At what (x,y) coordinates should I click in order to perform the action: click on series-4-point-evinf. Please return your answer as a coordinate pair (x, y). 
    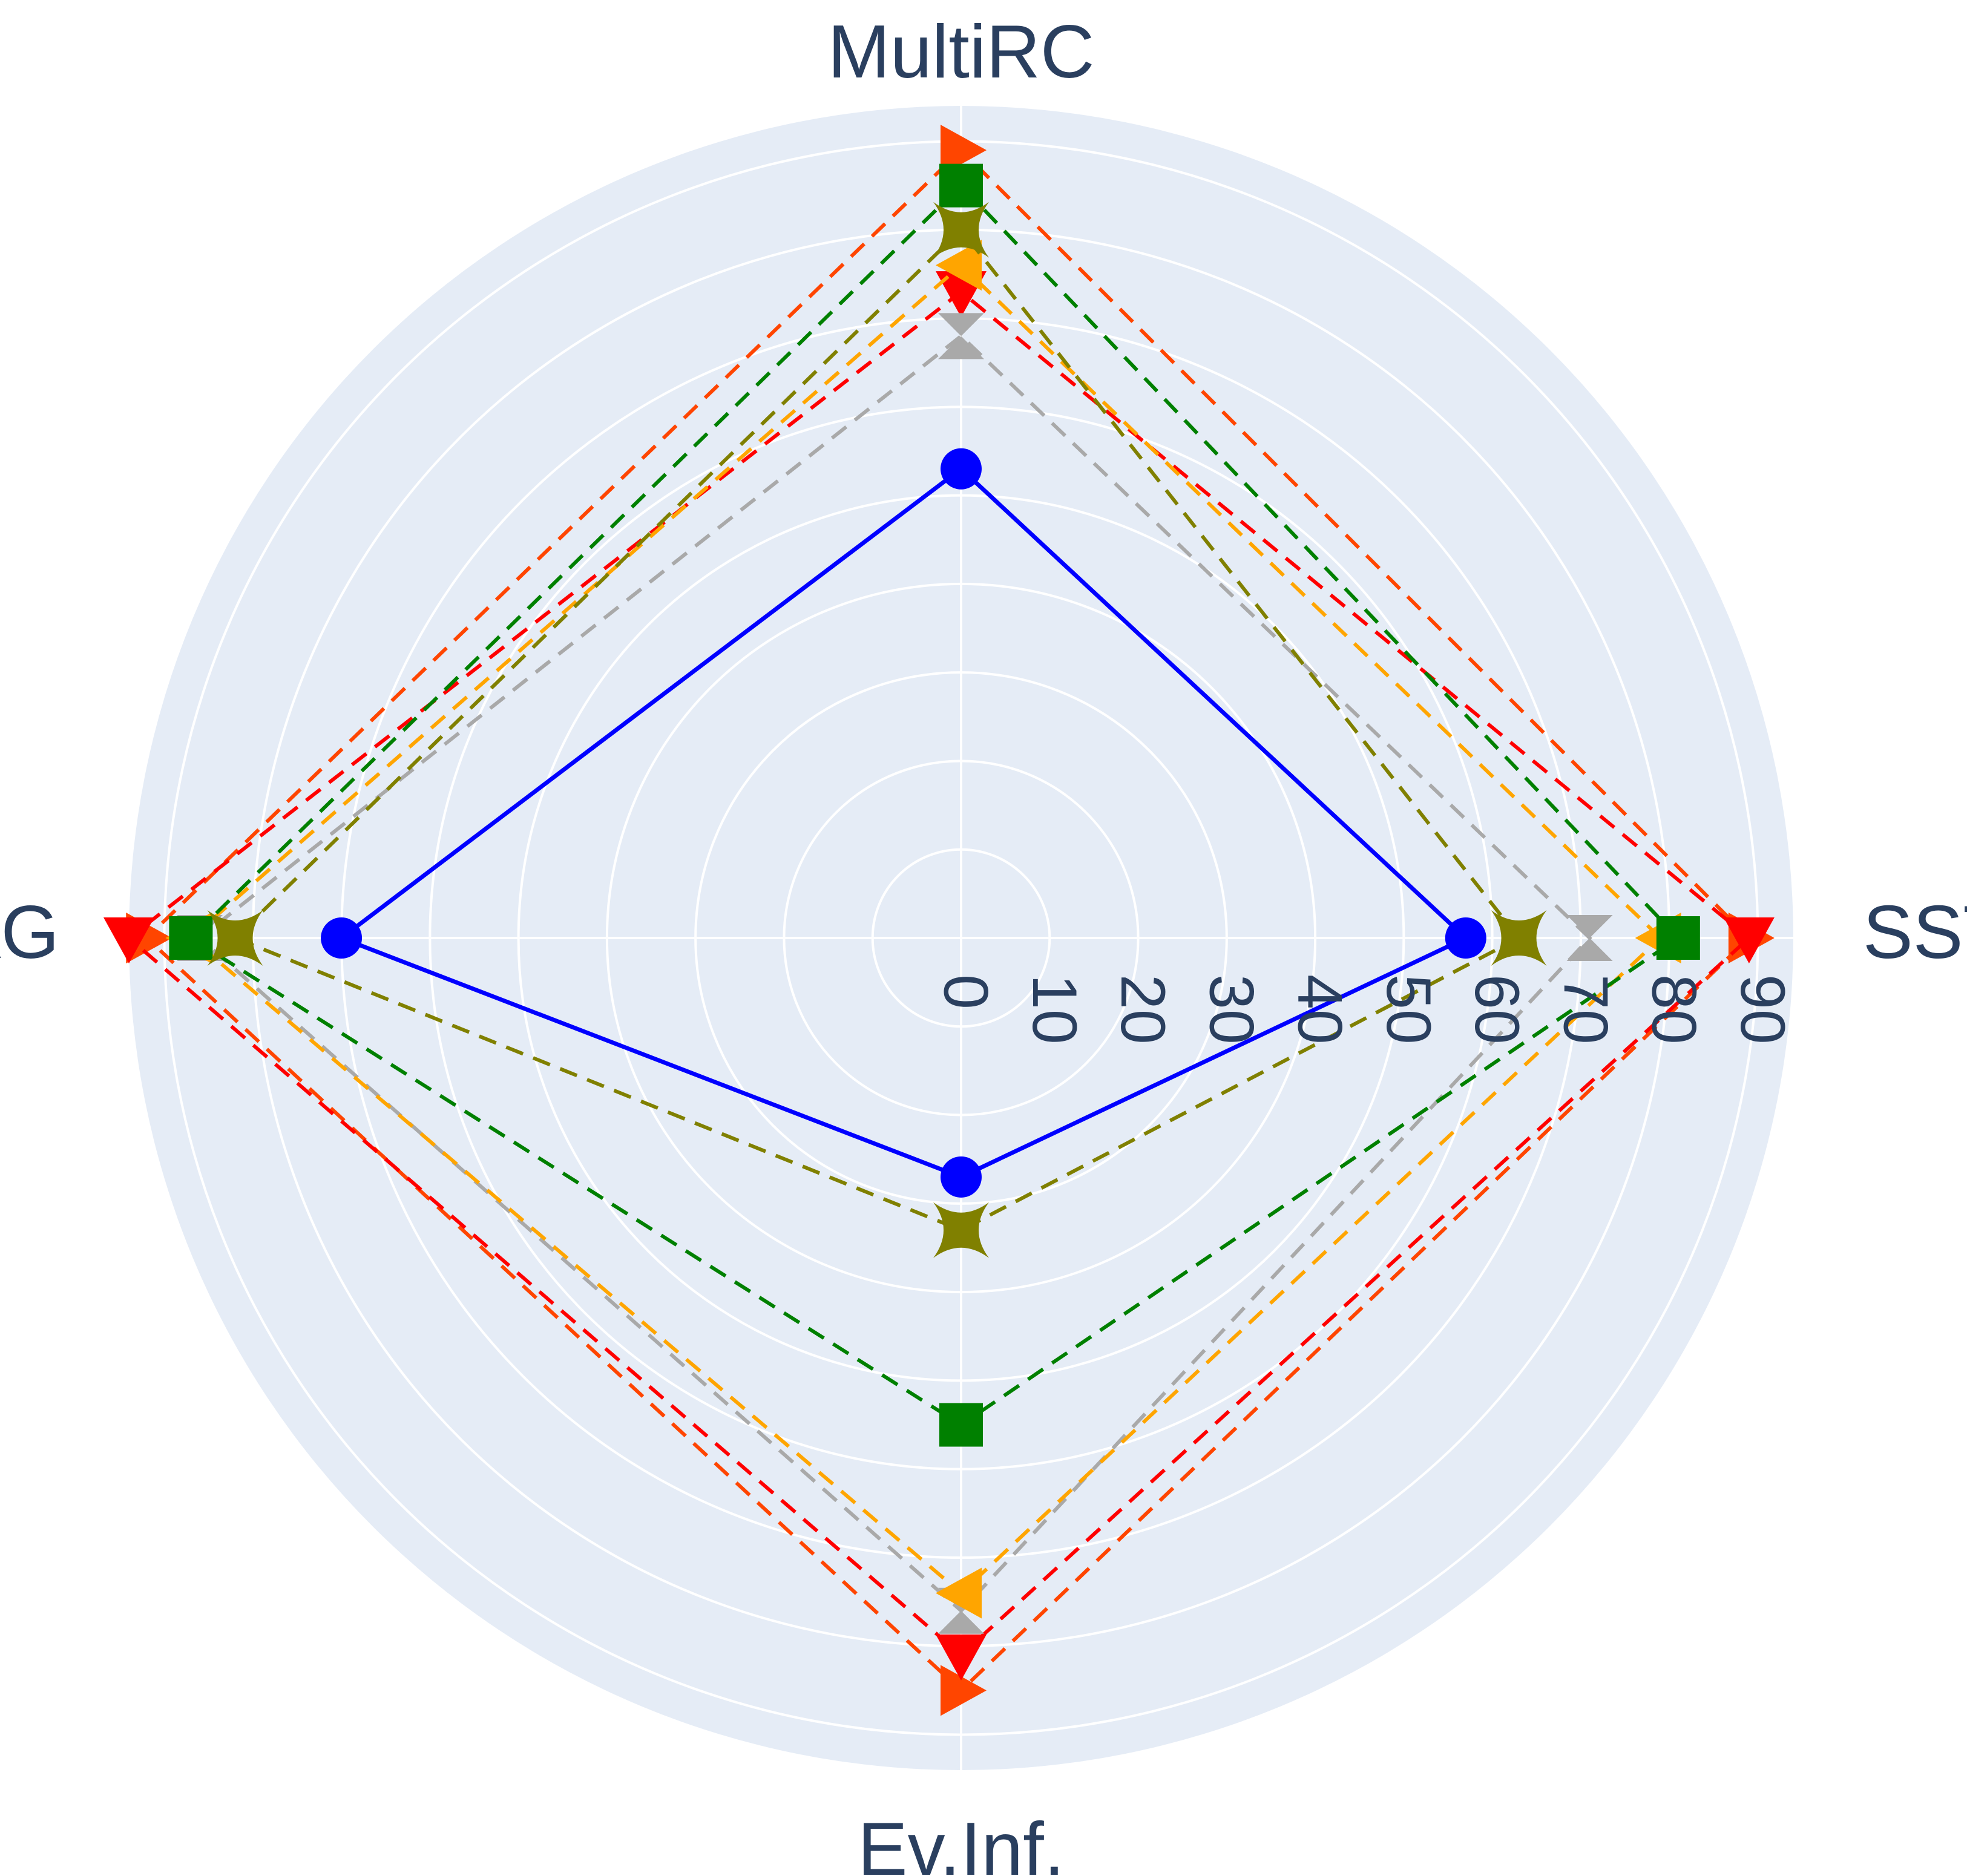
    Looking at the image, I should click on (959, 1593).